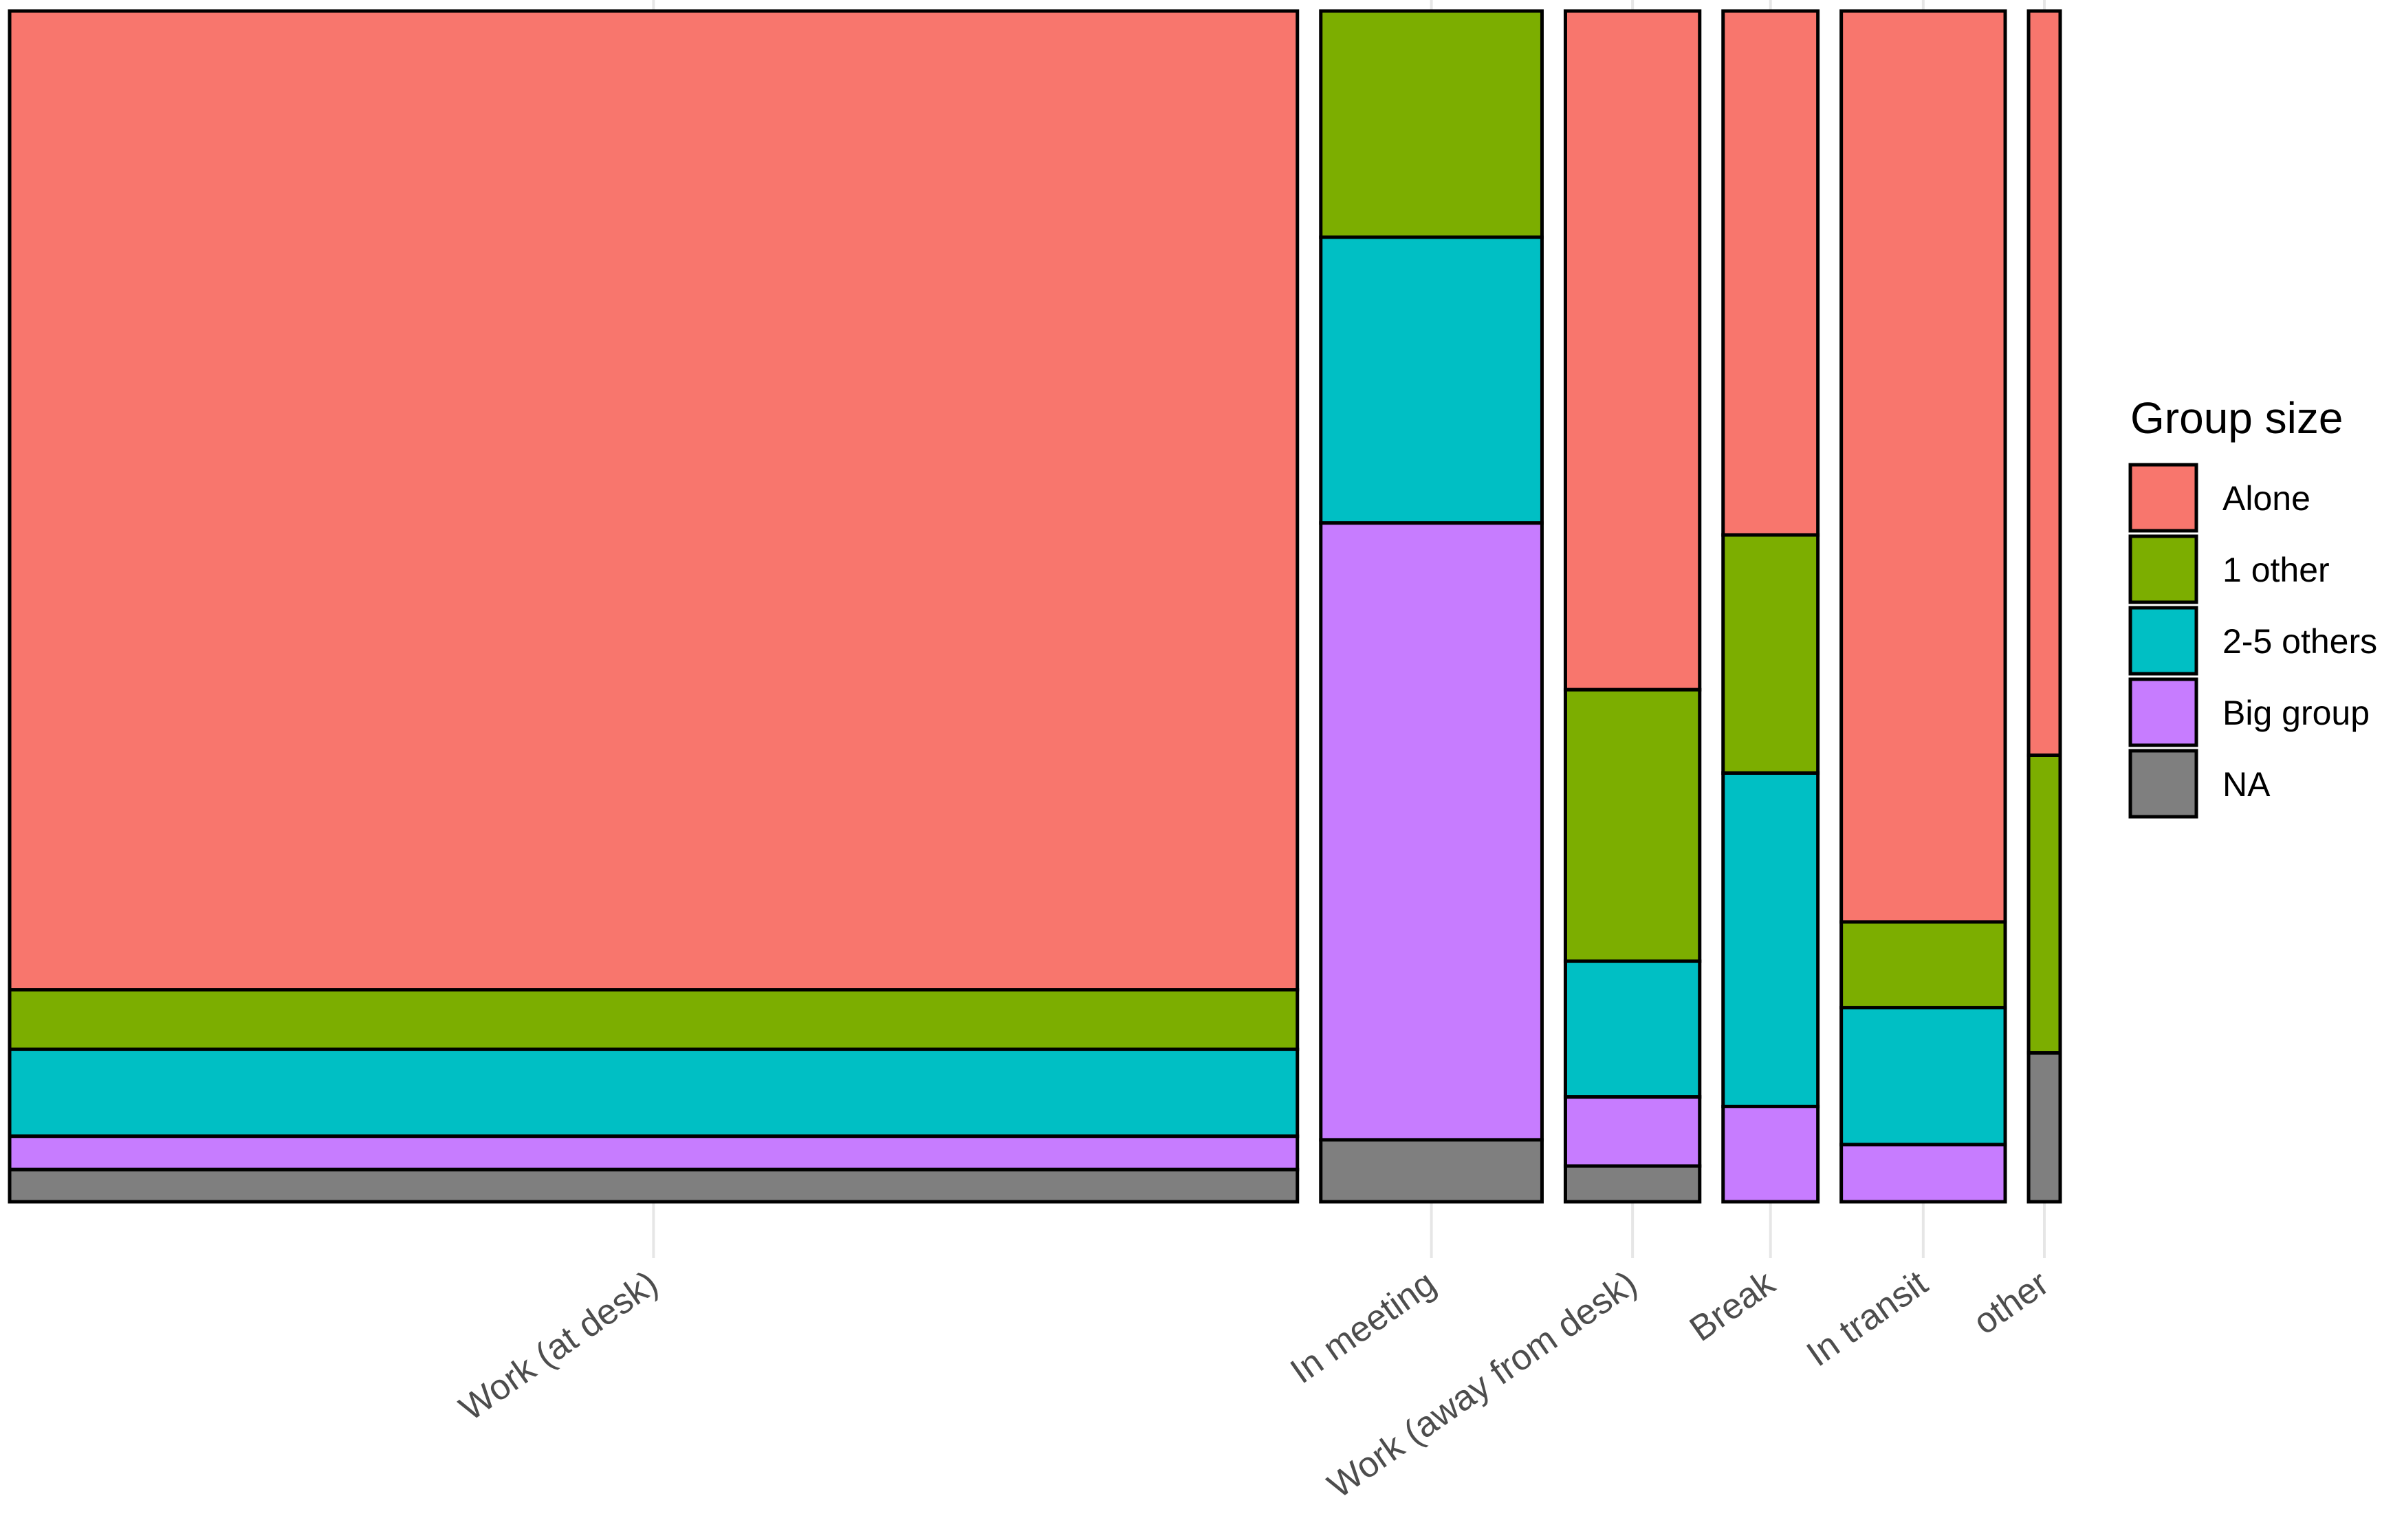  Describe the element at coordinates (1632, 1029) in the screenshot. I see `bar-segment-work-away-from-desk-2-5-others` at that location.